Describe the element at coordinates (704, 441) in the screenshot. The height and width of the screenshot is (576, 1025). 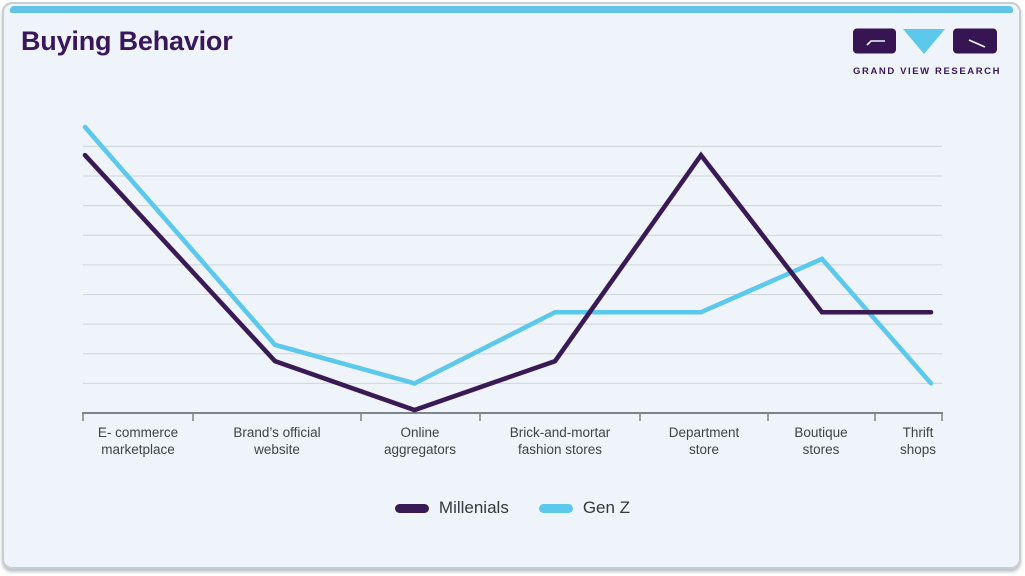
I see `x-axis-label: Department store` at that location.